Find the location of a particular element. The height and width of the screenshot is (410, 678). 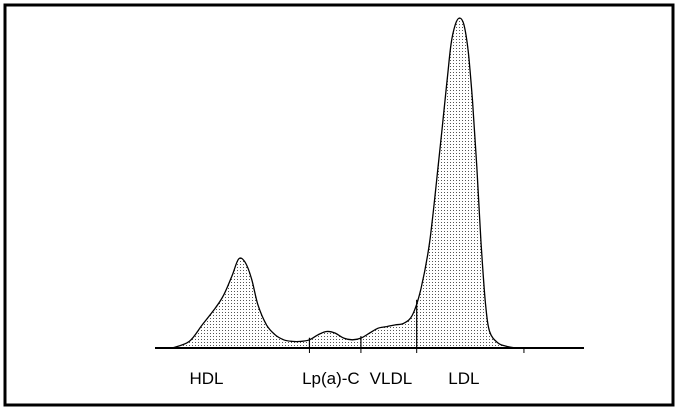

fraction-label-lp-a-c: Lp(a)-C is located at coordinates (331, 378).